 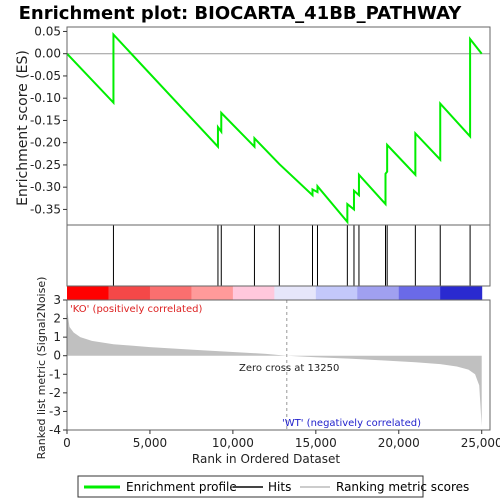 What do you see at coordinates (399, 443) in the screenshot?
I see `x-tick-label: 20,000` at bounding box center [399, 443].